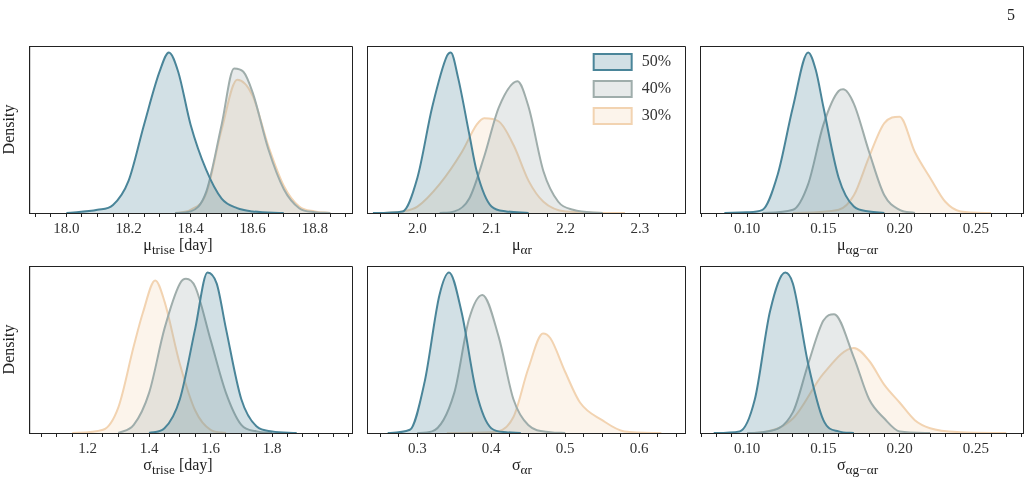 The width and height of the screenshot is (1027, 484). I want to click on x-tick-label: 18.4, so click(191, 227).